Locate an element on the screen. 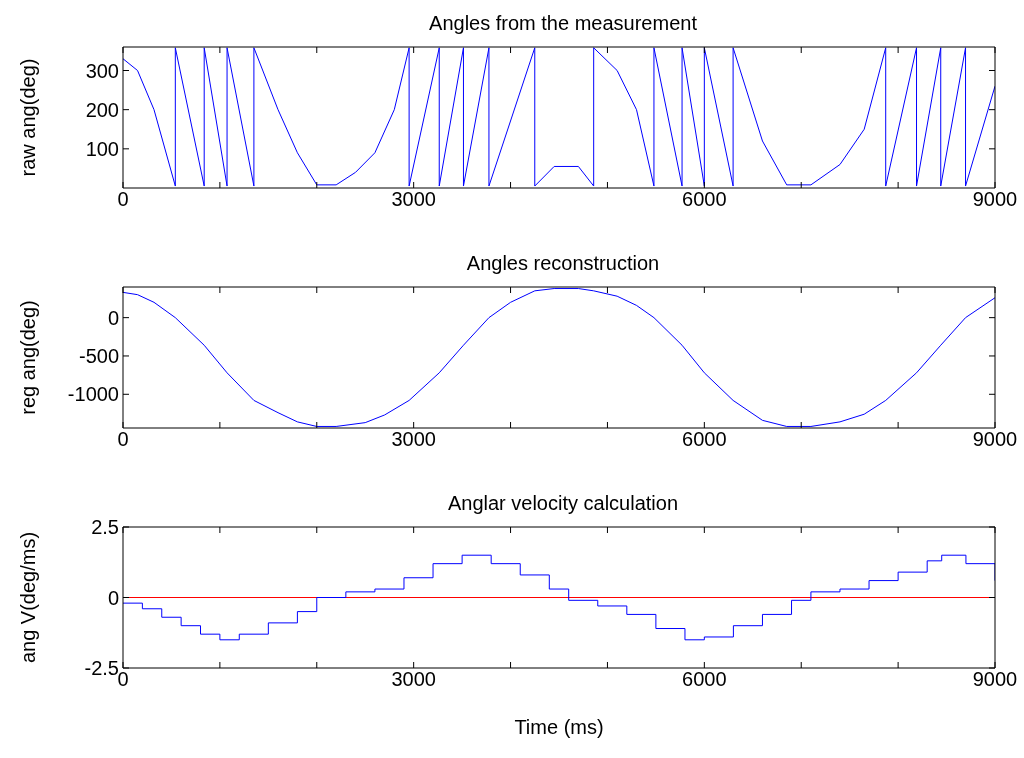 This screenshot has height=758, width=1024. y-tick-label: -2.5 is located at coordinates (101, 668).